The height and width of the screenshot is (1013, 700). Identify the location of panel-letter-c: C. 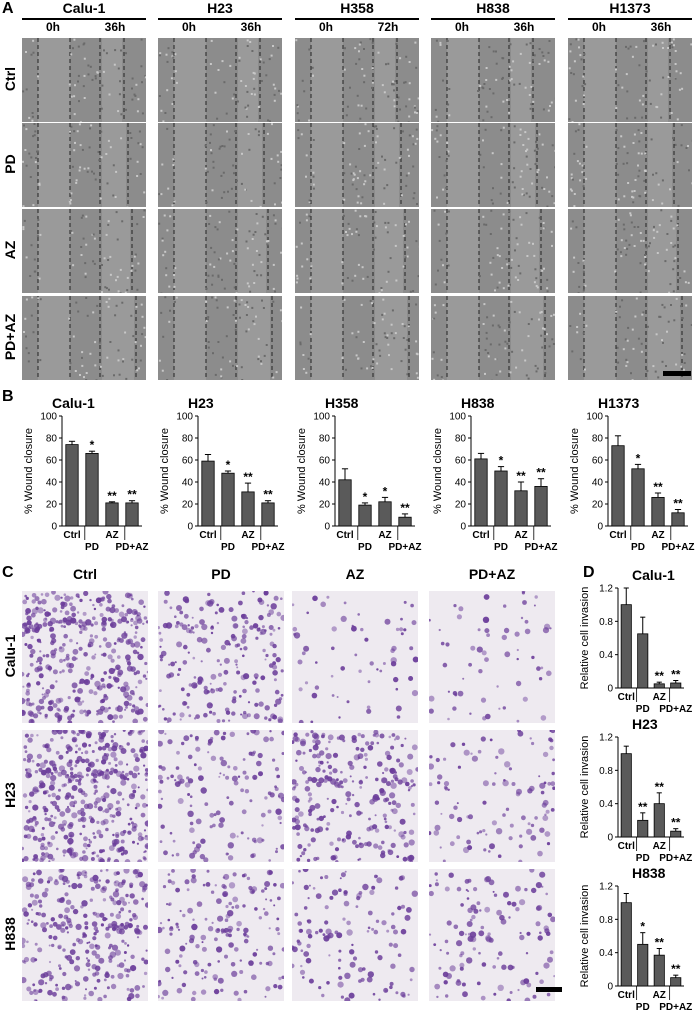
(8, 572).